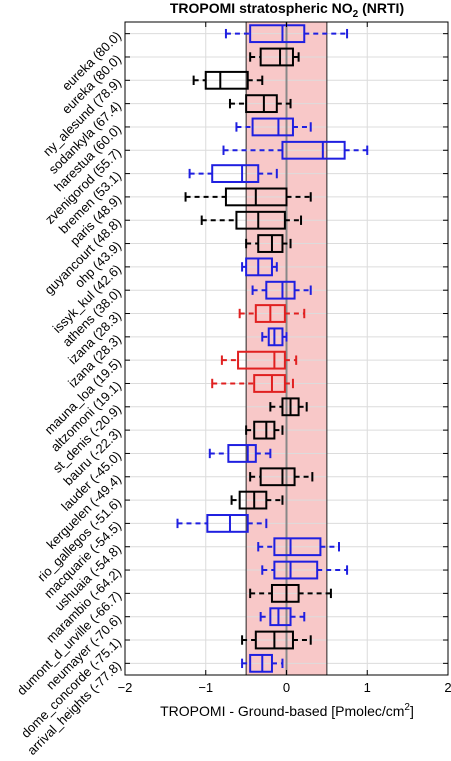 Image resolution: width=451 pixels, height=761 pixels. I want to click on x-tick-label: 1, so click(367, 687).